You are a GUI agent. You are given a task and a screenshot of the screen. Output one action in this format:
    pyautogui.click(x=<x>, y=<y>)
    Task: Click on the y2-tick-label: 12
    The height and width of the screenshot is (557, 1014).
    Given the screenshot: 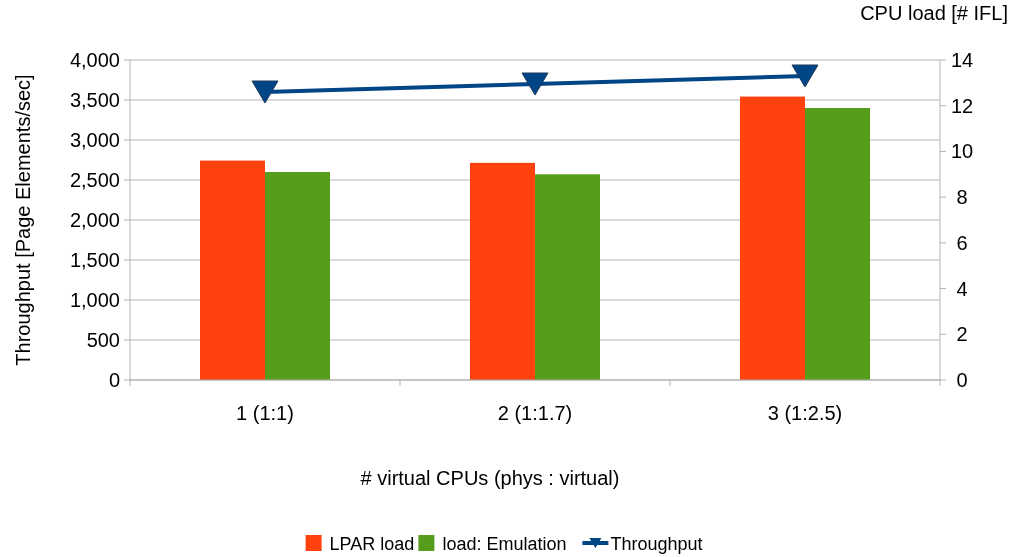 What is the action you would take?
    pyautogui.click(x=962, y=105)
    